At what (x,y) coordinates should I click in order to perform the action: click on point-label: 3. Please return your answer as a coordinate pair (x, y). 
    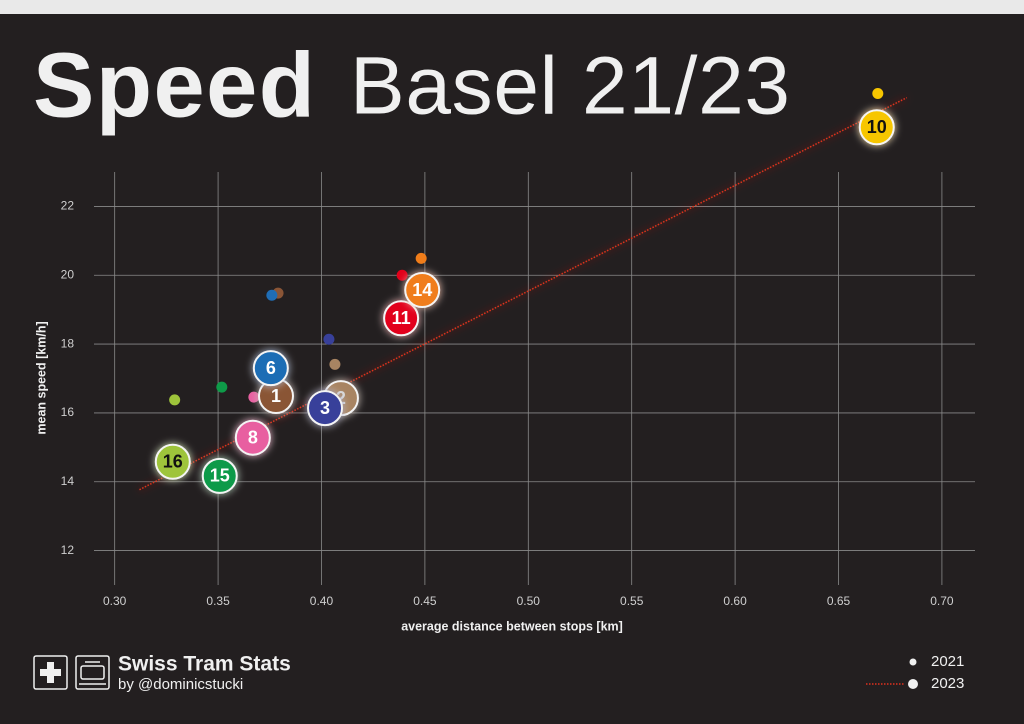
    Looking at the image, I should click on (325, 408).